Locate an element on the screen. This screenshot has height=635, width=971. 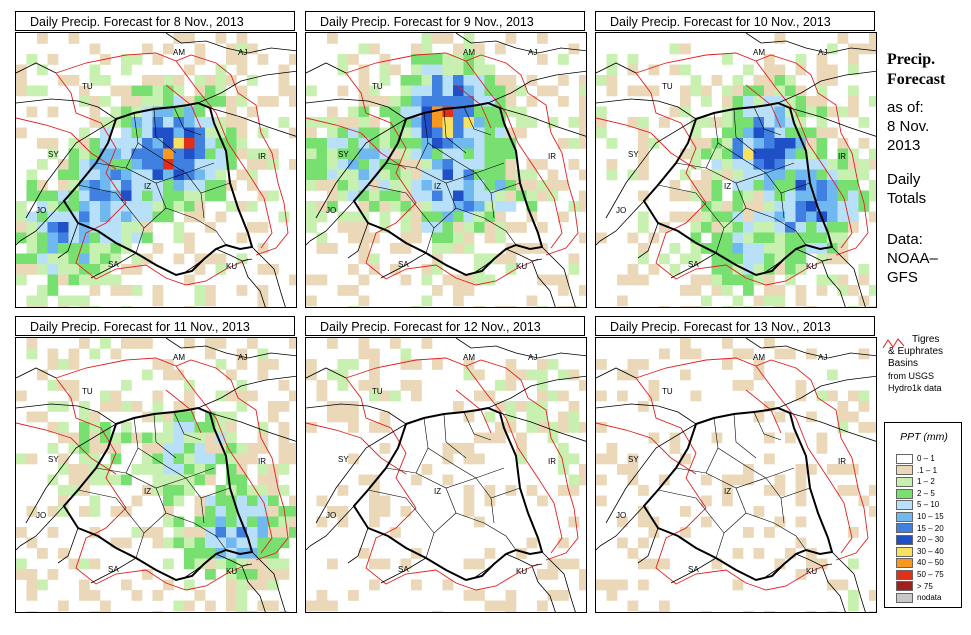
legend-row: 0 – 1 is located at coordinates (915, 459).